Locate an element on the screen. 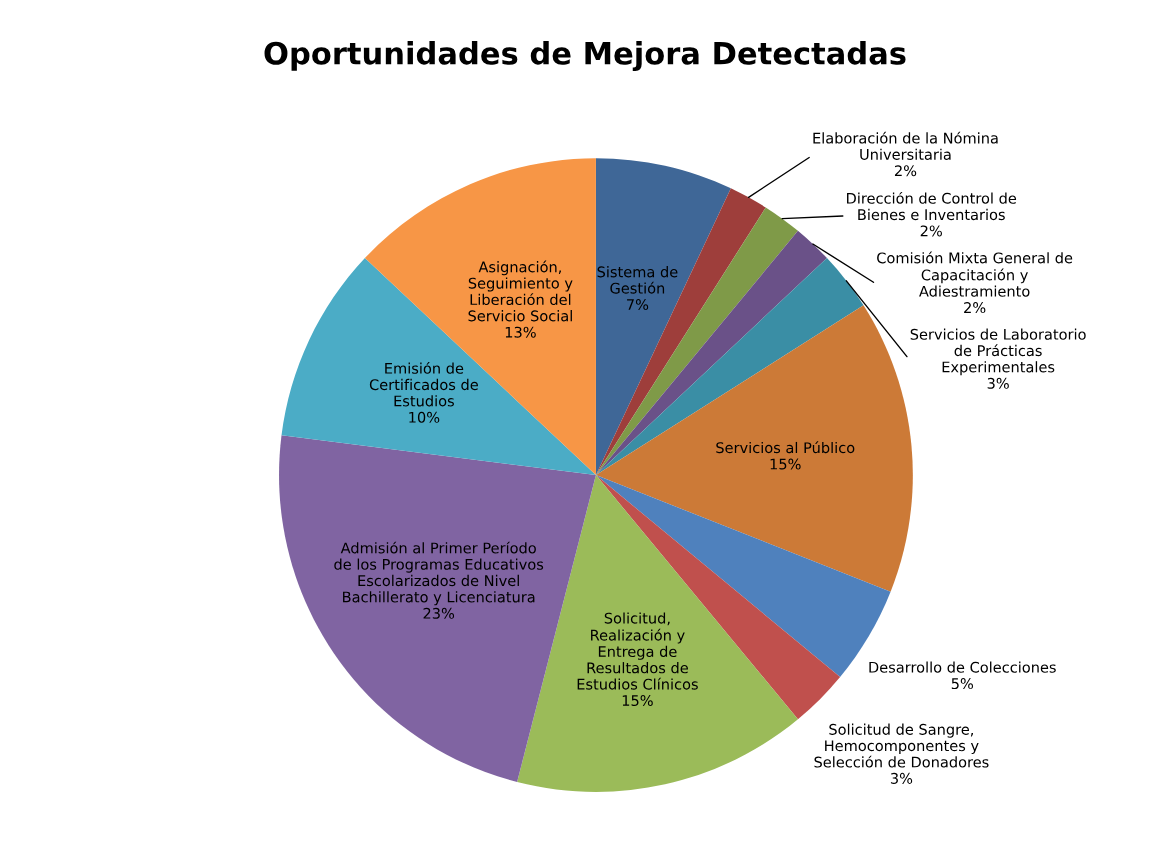 This screenshot has width=1170, height=862. slice-label: Asignación, Seguimiento y Liberación del Servicio Social is located at coordinates (520, 291).